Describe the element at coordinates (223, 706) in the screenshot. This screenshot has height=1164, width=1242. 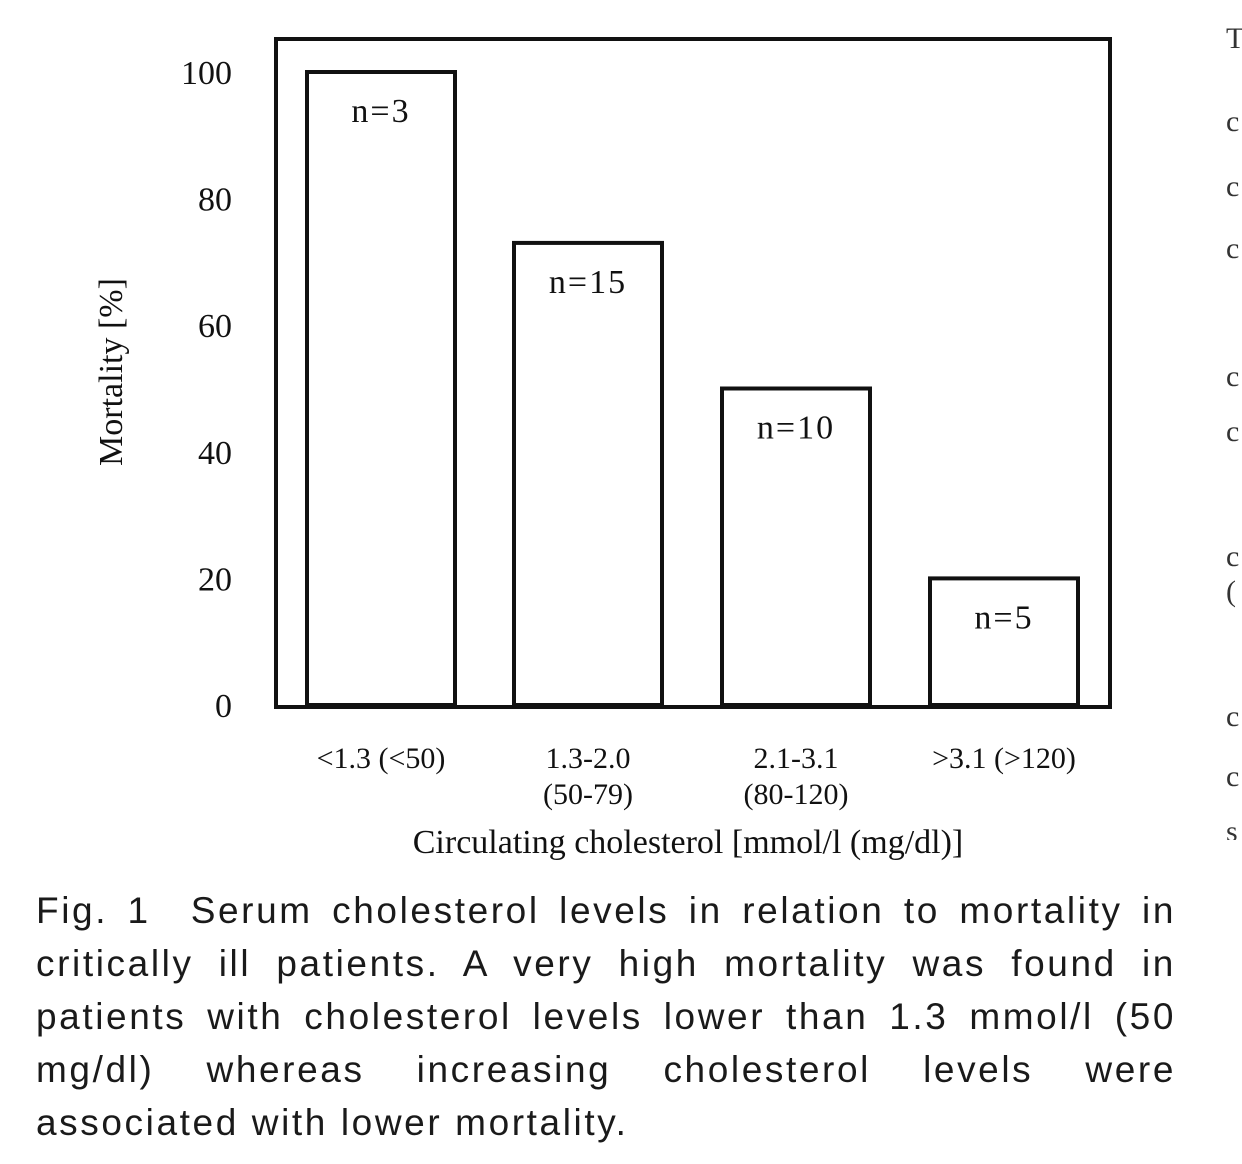
I see `y-tick-label: 0` at that location.